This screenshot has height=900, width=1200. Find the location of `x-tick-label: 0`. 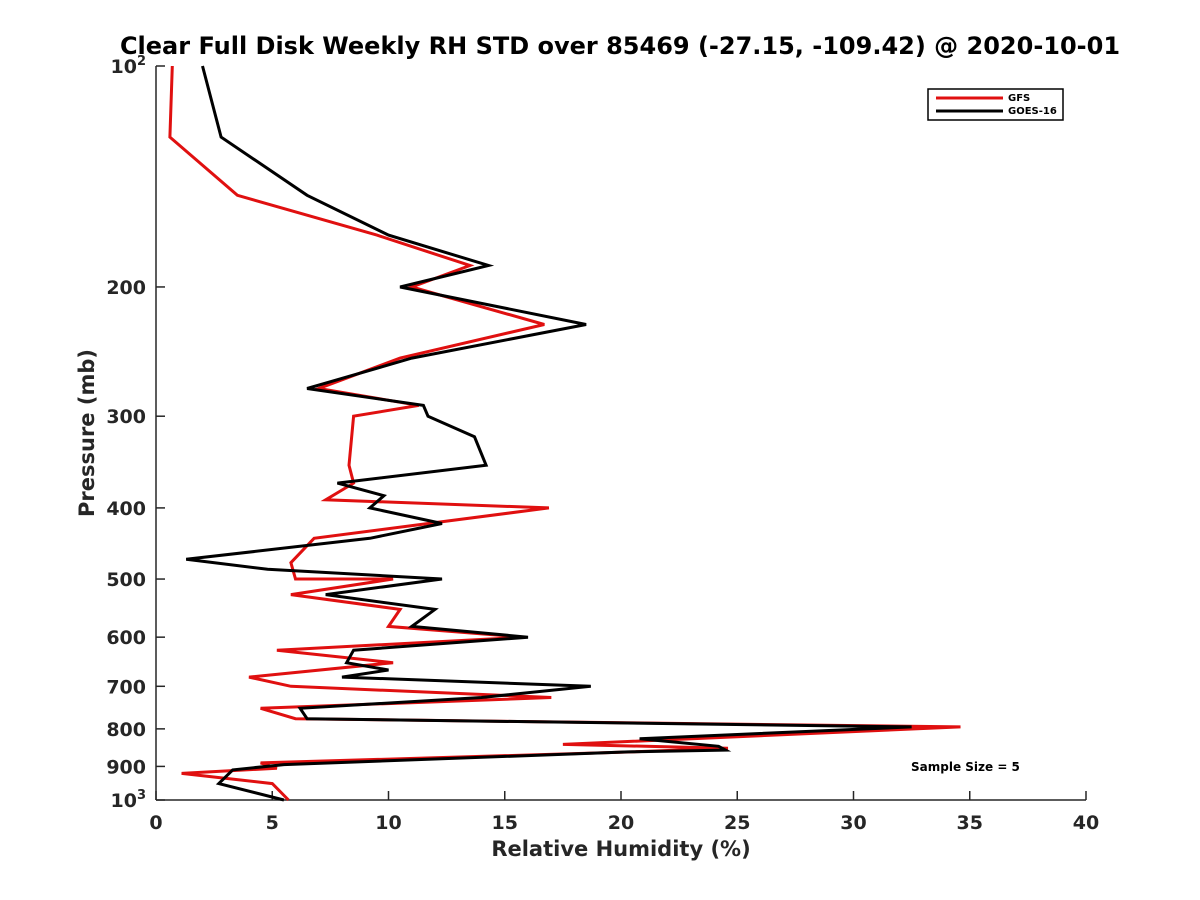

x-tick-label: 0 is located at coordinates (155, 823).